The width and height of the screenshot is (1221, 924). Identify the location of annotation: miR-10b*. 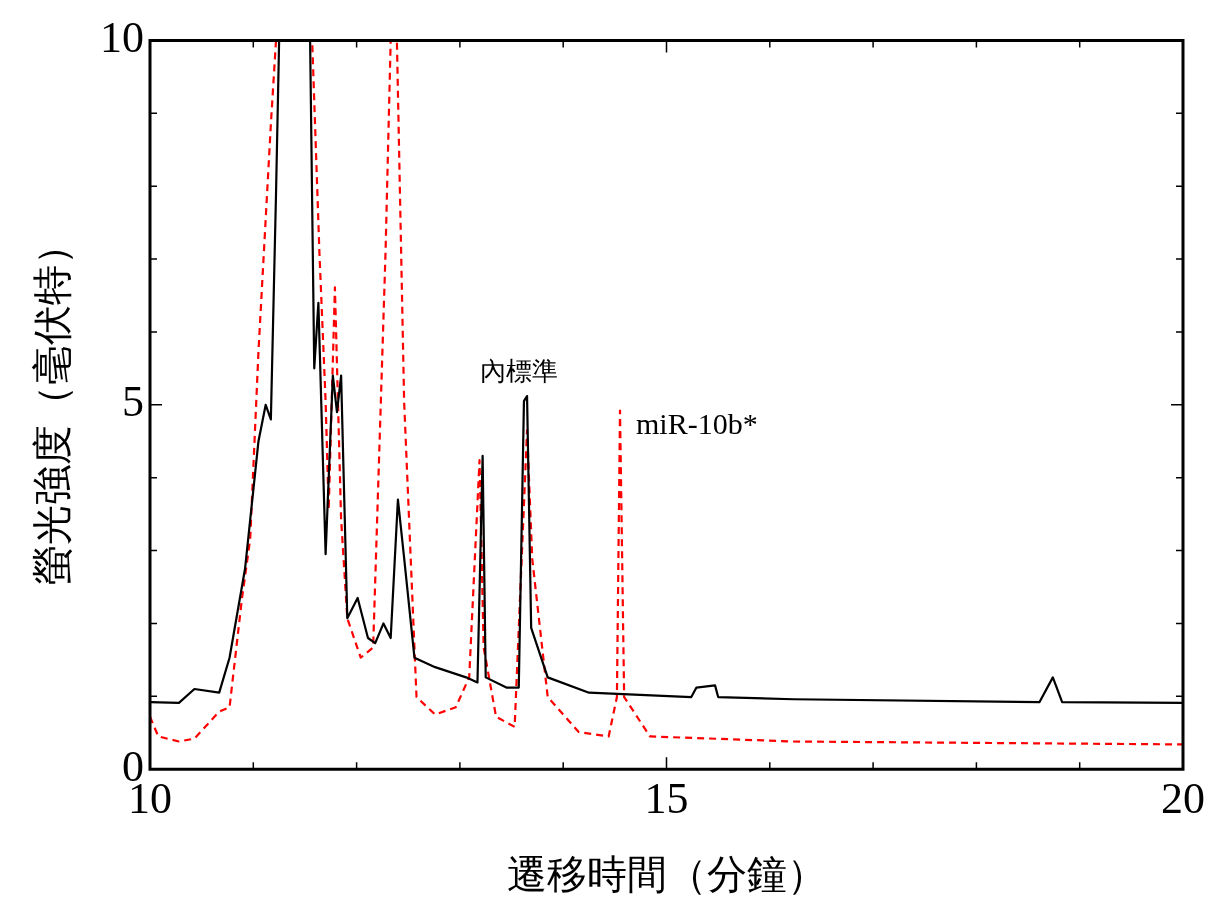
(697, 423).